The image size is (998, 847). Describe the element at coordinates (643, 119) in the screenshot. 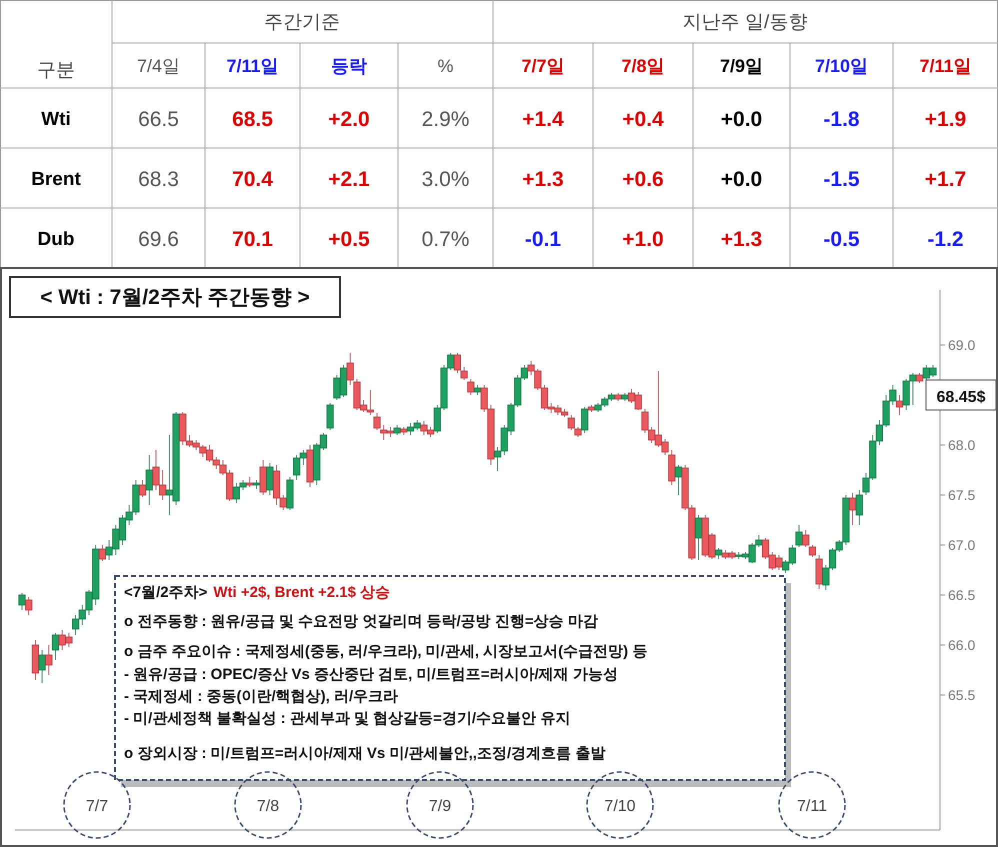

I see `data-label: +0.4` at that location.